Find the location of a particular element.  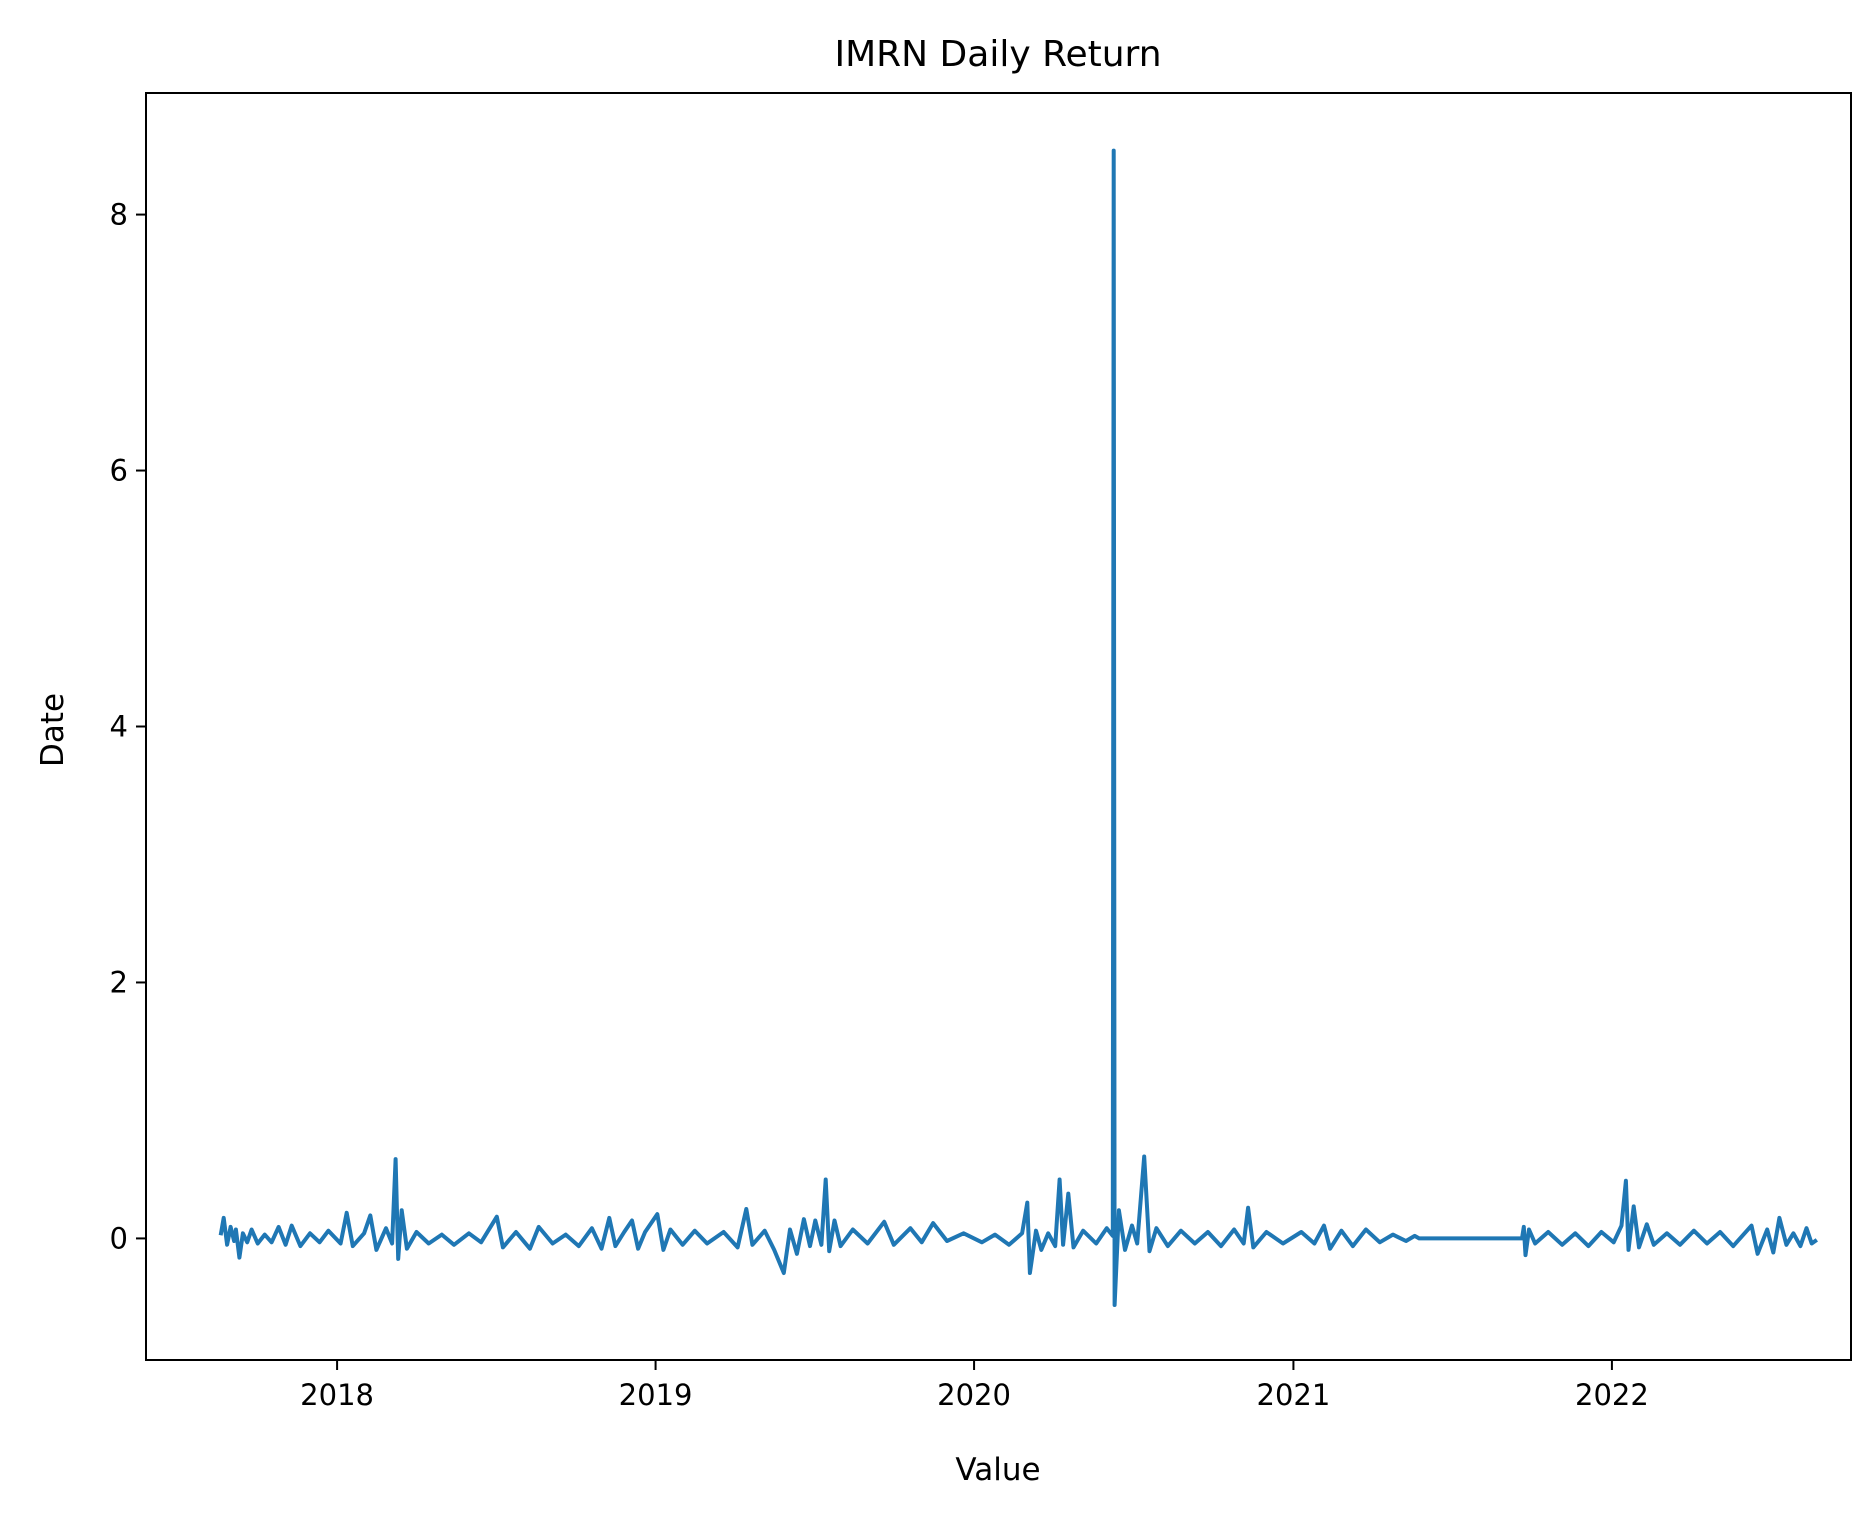

y-tick-label: 6 is located at coordinates (119, 471).